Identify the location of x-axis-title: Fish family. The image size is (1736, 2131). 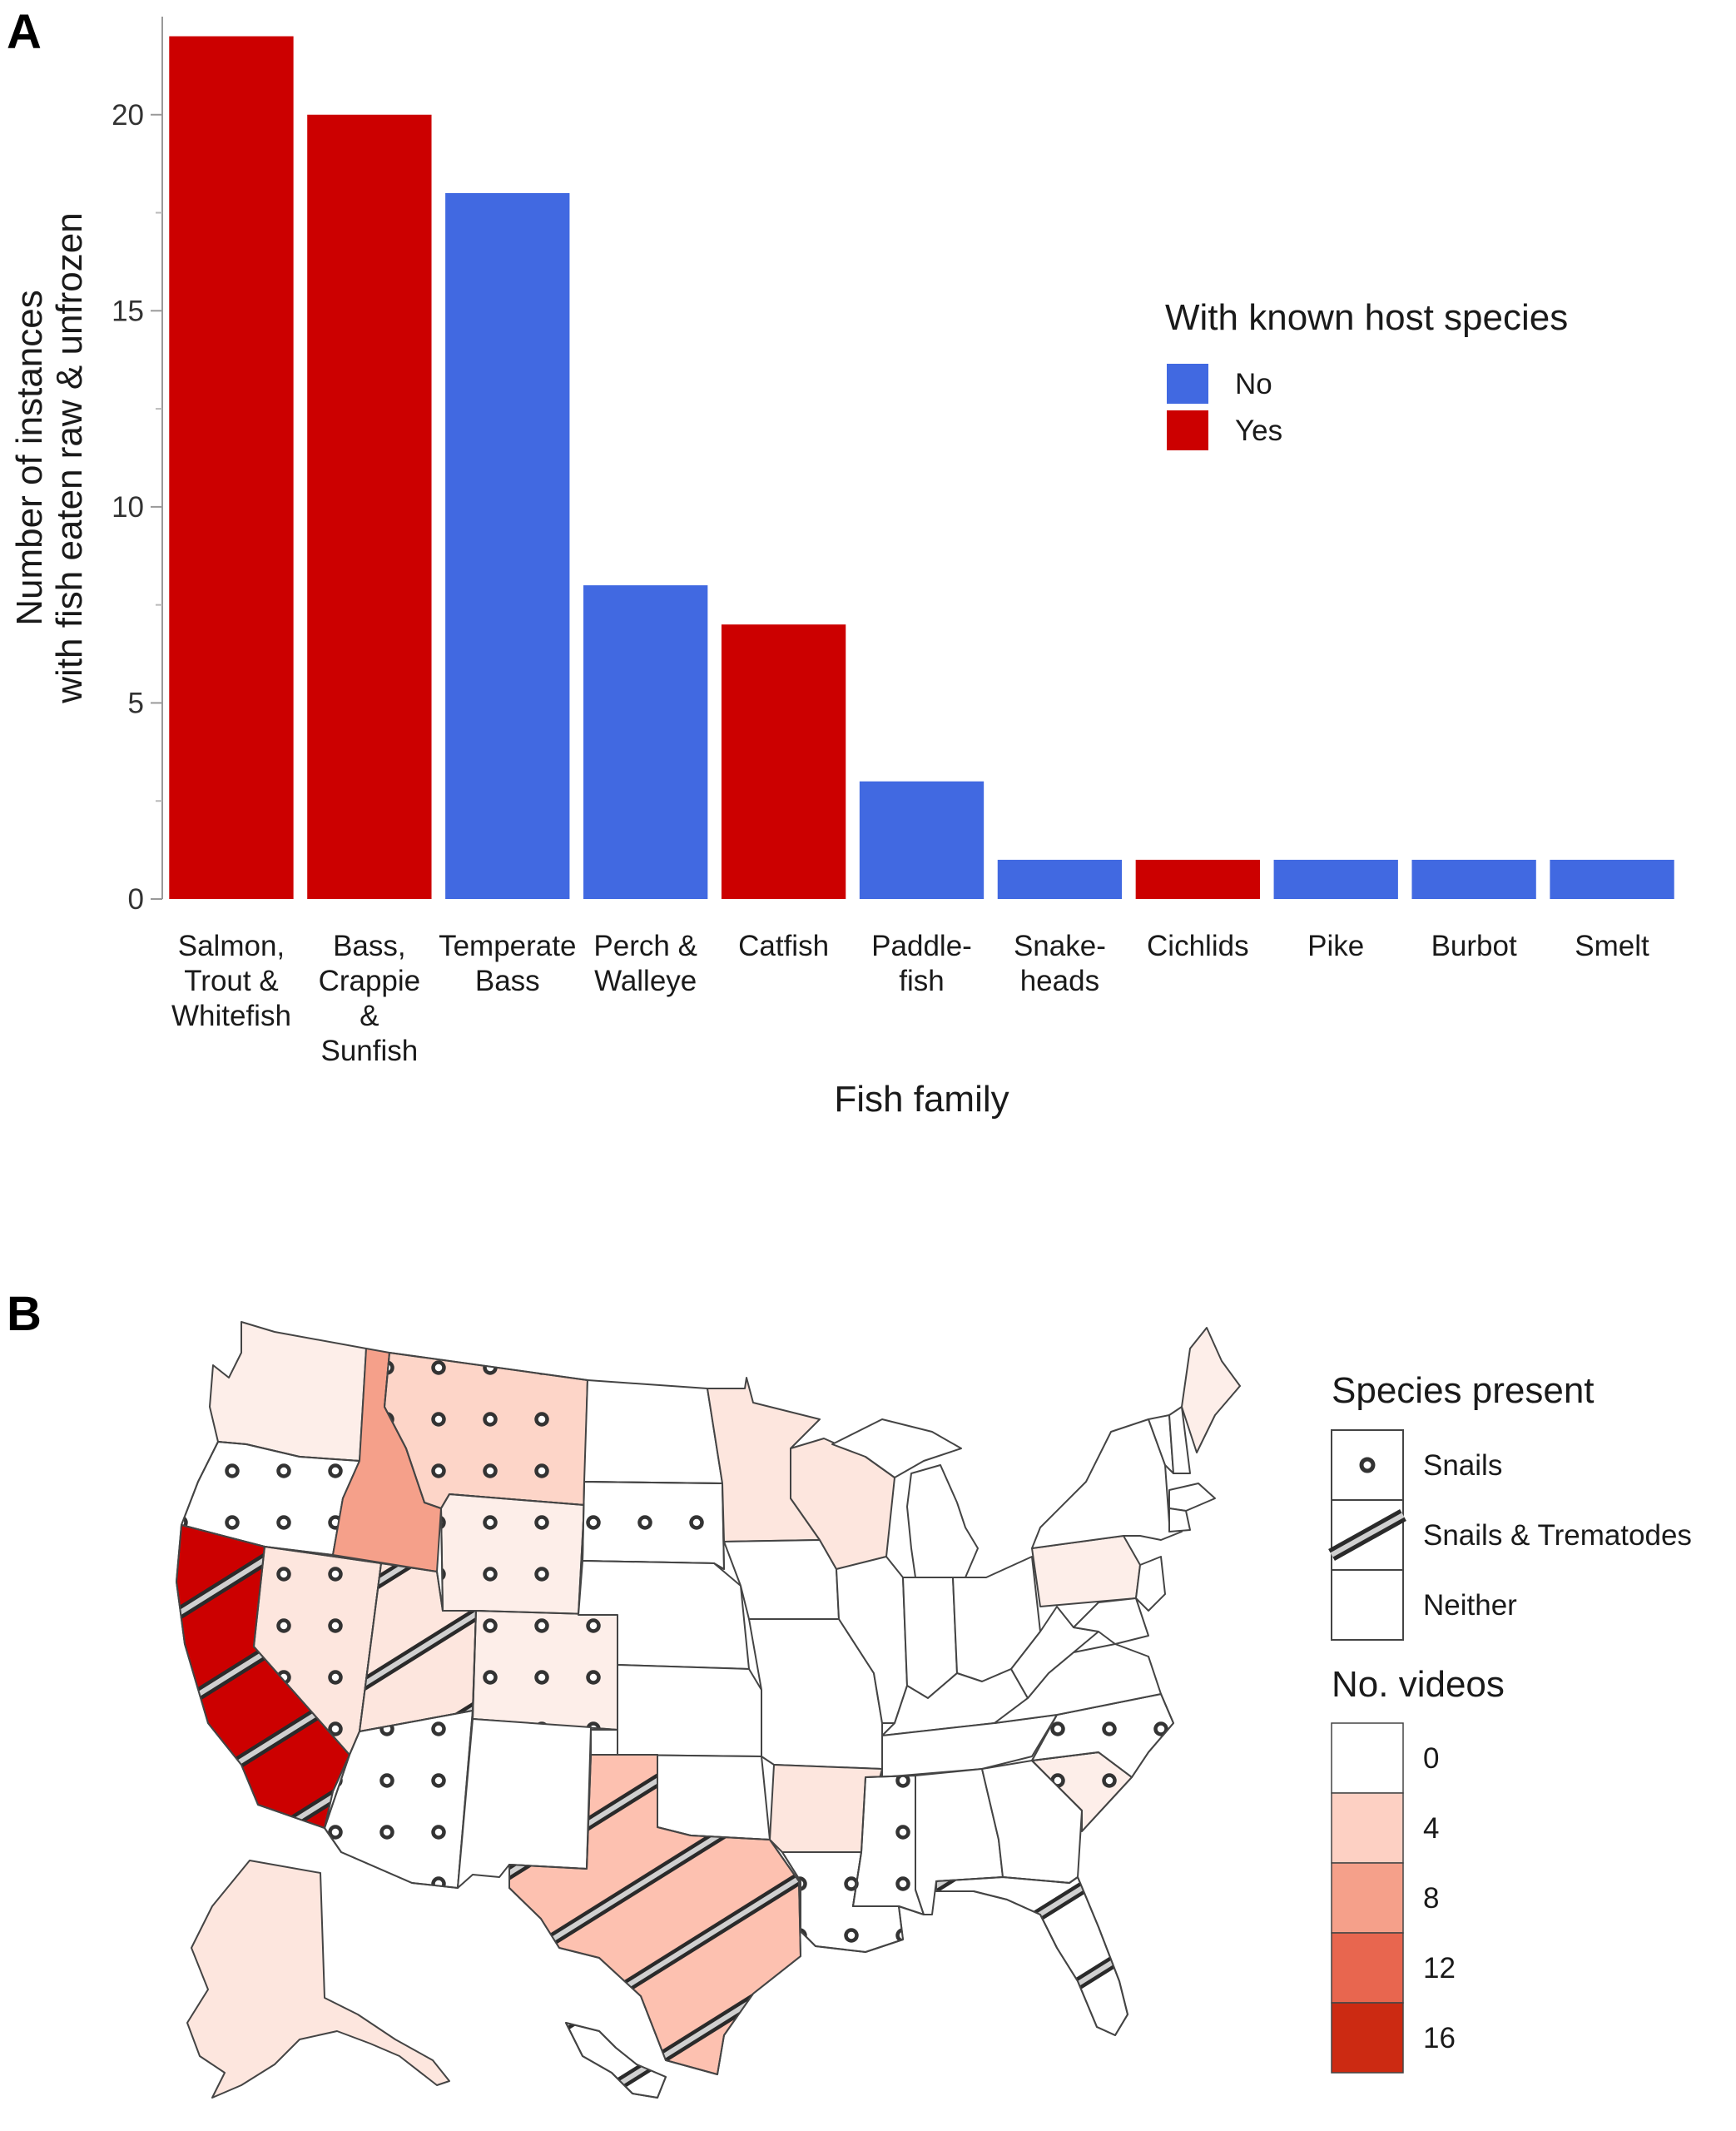
(922, 1099).